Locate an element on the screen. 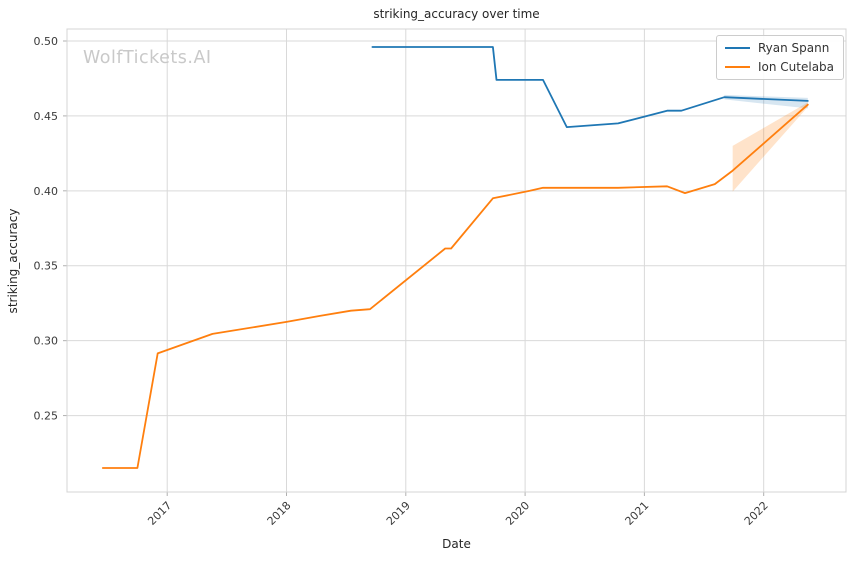 This screenshot has height=561, width=852. legend: Ryan Spann Ion Cutelaba is located at coordinates (780, 57).